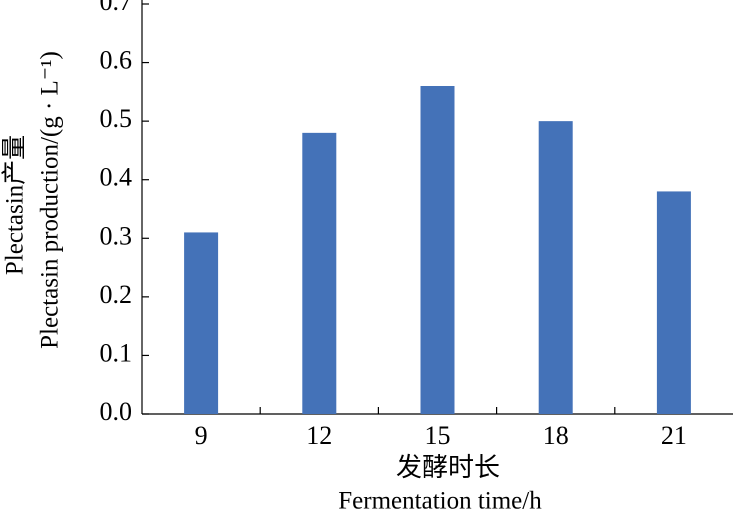  I want to click on y-axis-label: Plectasin production/(g · L⁻¹), so click(50, 200).